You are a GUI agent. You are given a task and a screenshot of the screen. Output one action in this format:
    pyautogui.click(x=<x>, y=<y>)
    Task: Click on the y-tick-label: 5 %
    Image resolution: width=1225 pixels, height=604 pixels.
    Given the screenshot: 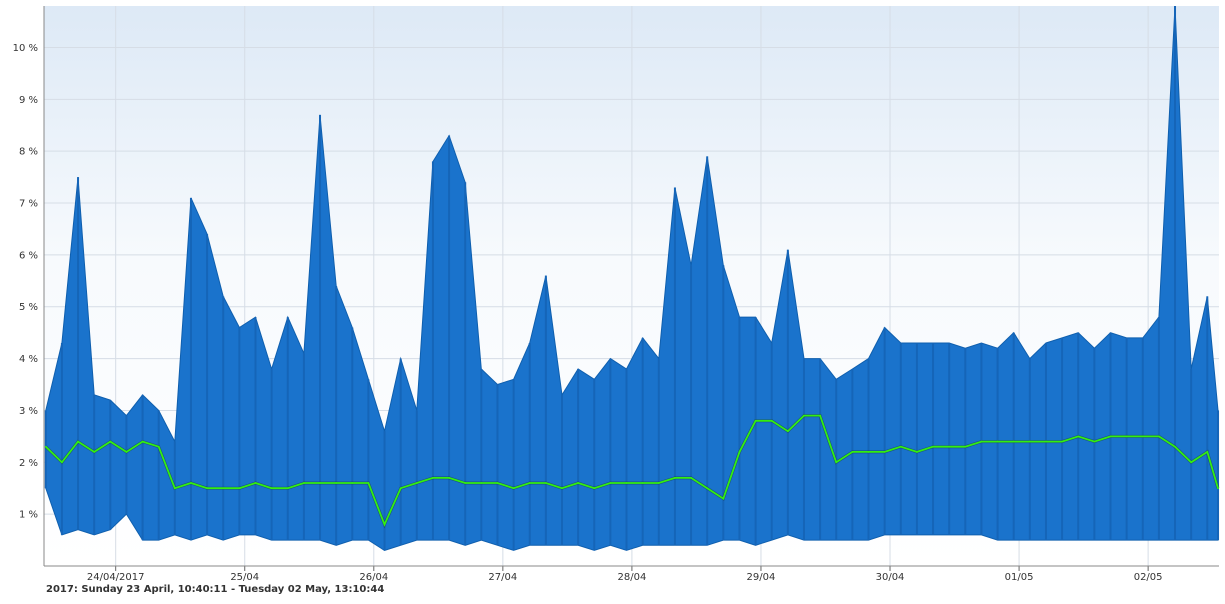 What is the action you would take?
    pyautogui.click(x=28, y=307)
    